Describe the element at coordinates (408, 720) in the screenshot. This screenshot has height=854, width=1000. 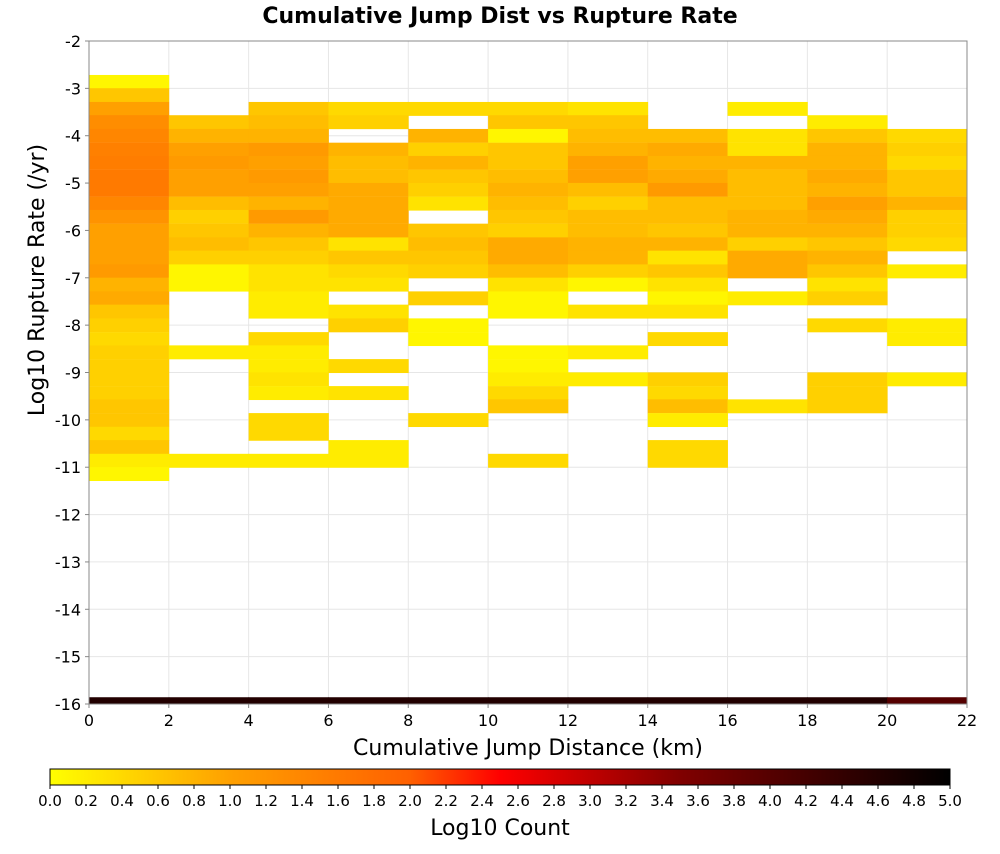
I see `x-tick-label: 8` at that location.